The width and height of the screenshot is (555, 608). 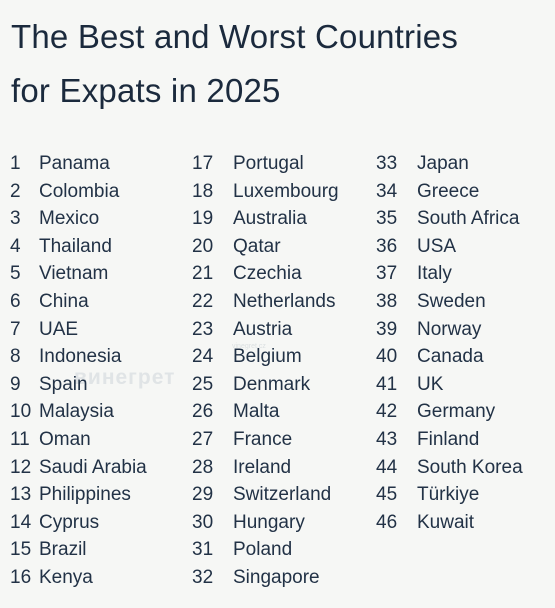 What do you see at coordinates (437, 246) in the screenshot?
I see `country-name: USA` at bounding box center [437, 246].